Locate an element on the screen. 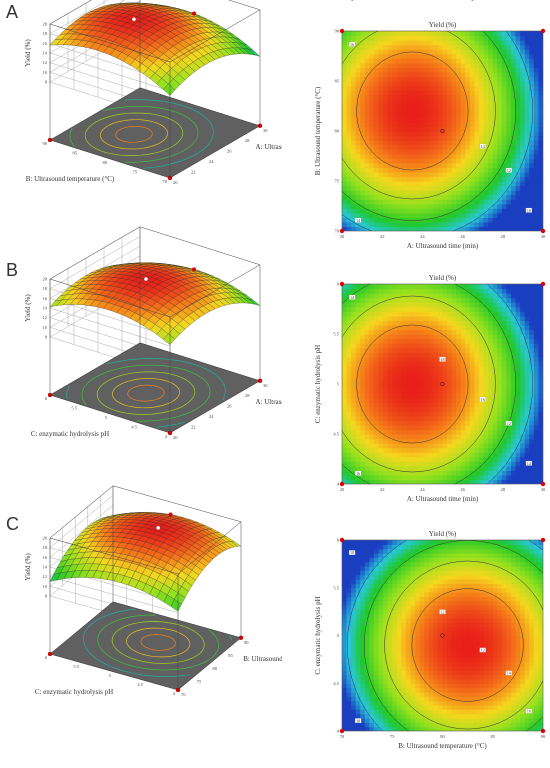 The height and width of the screenshot is (768, 550). z-axis-label: Yield (%) is located at coordinates (28, 53).